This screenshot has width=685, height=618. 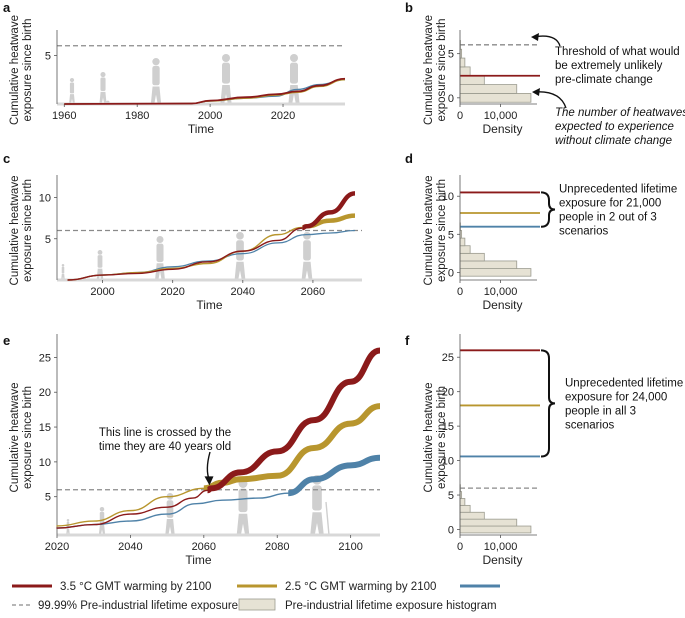 What do you see at coordinates (205, 91) in the screenshot?
I see `series-line-s35` at bounding box center [205, 91].